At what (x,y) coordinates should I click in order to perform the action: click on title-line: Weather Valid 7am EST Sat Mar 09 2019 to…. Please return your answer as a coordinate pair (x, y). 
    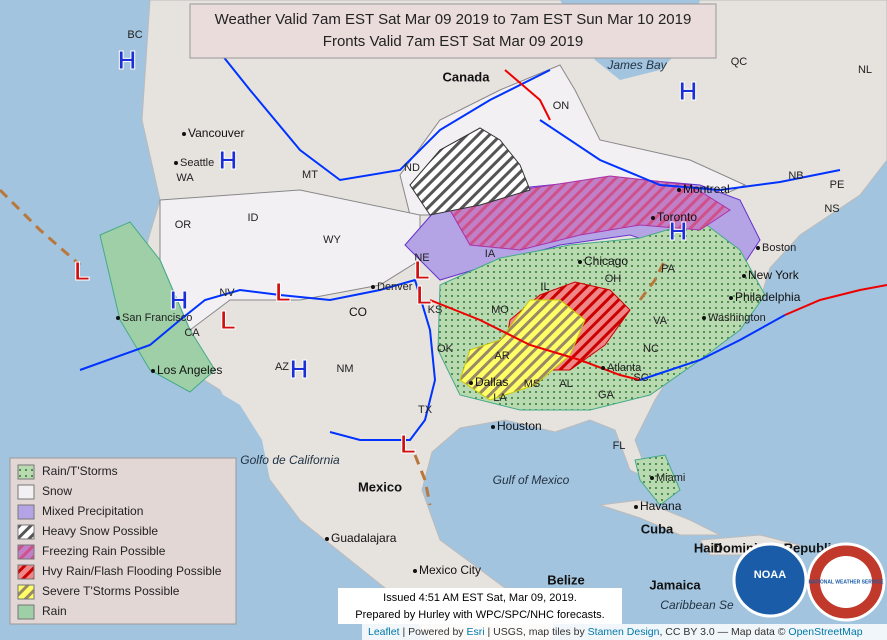
    Looking at the image, I should click on (453, 19).